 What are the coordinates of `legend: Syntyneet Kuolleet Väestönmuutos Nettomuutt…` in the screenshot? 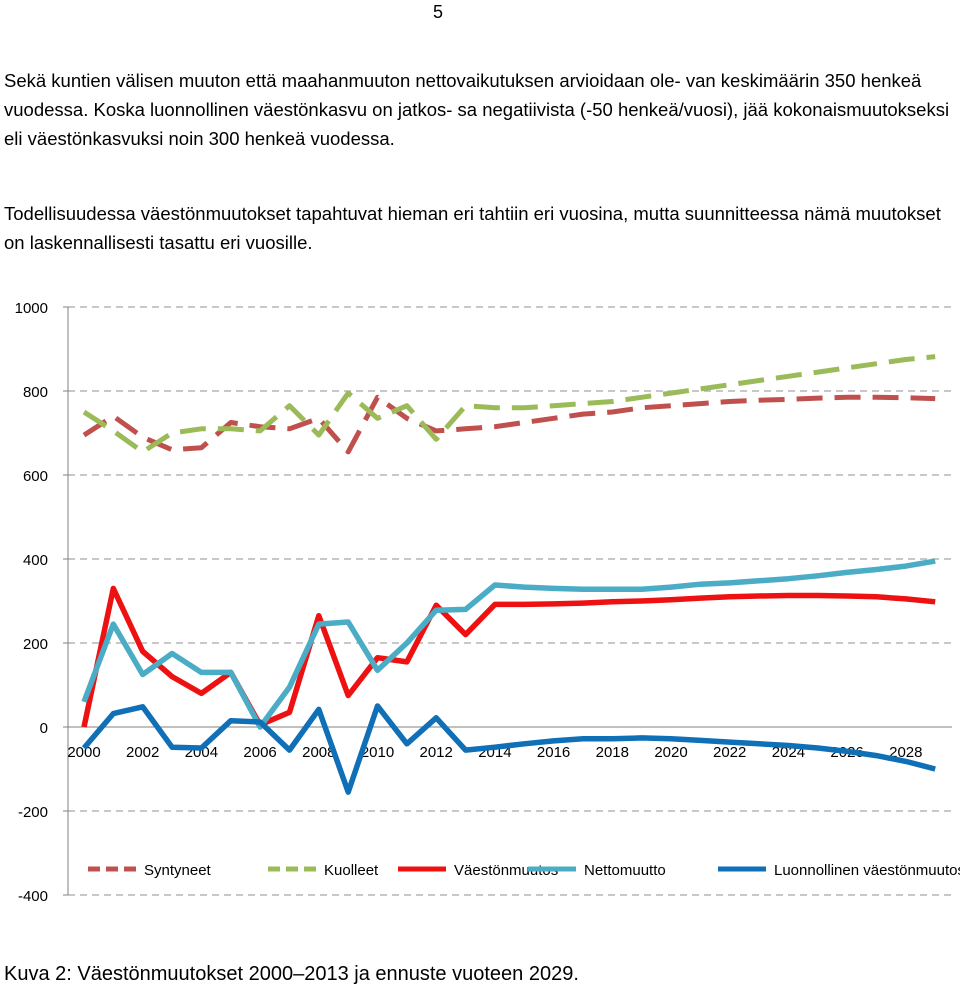 It's located at (524, 870).